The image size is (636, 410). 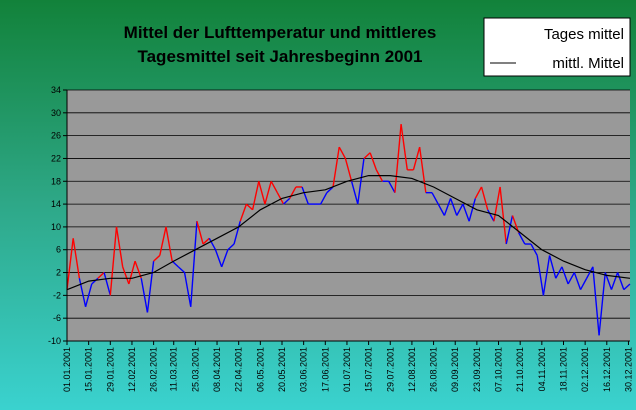 What do you see at coordinates (455, 369) in the screenshot?
I see `x-tick-label: 09.09.2001` at bounding box center [455, 369].